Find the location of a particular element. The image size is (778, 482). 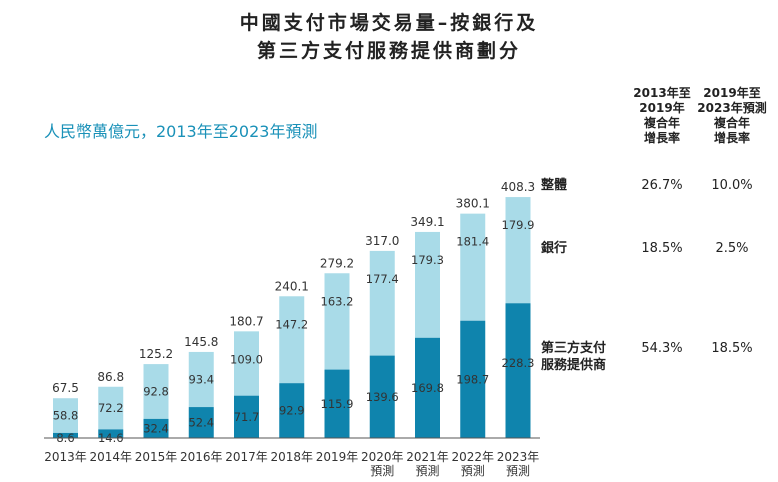

bar-total-label: 380.1 is located at coordinates (473, 204).